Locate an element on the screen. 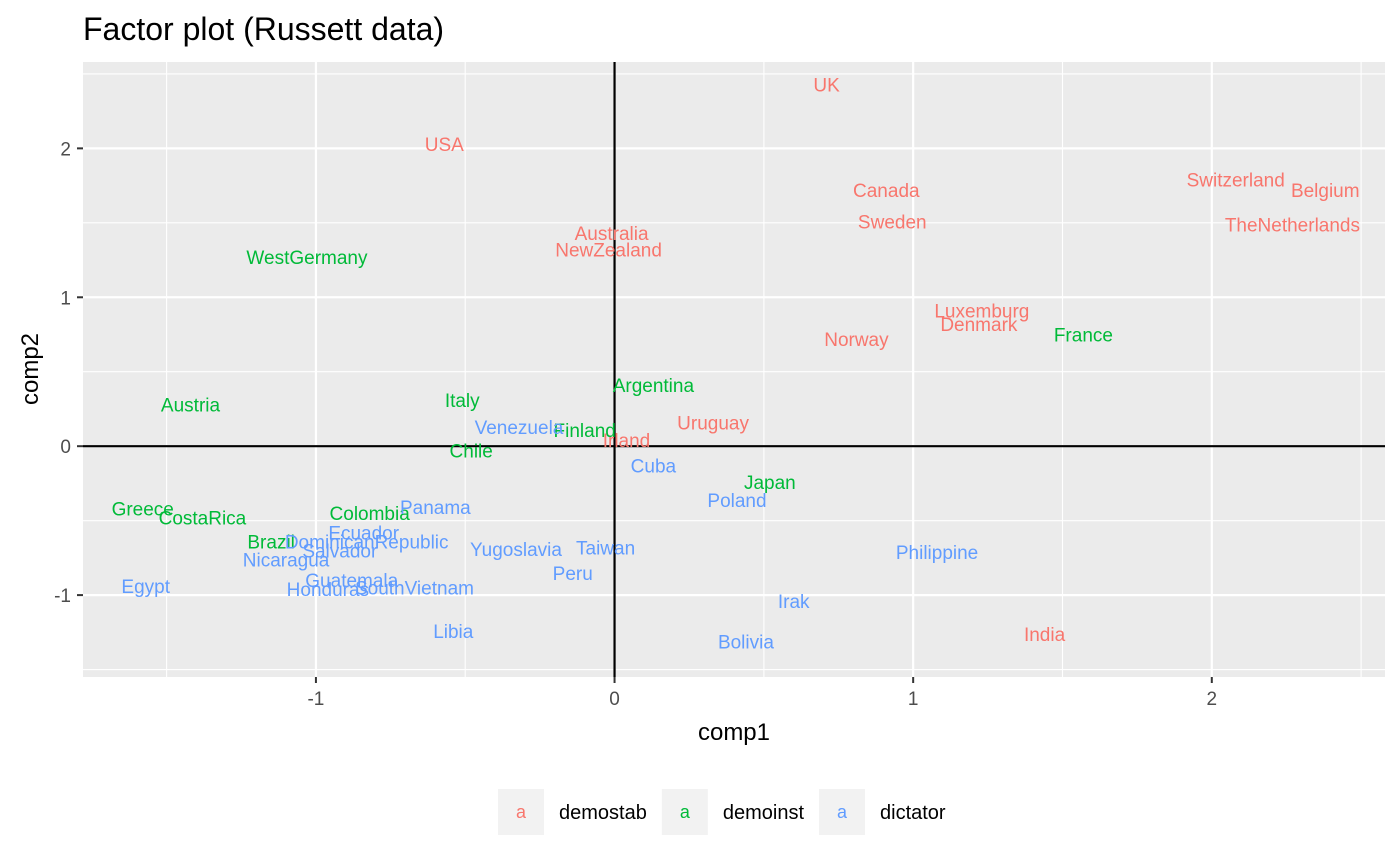 This screenshot has height=865, width=1400. x-tick-label: 0 is located at coordinates (614, 699).